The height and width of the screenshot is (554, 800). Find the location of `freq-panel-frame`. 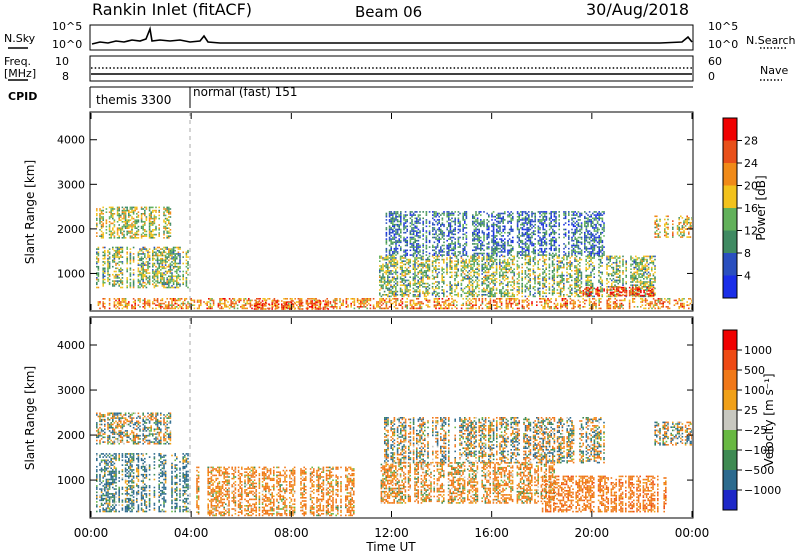

freq-panel-frame is located at coordinates (391, 68).